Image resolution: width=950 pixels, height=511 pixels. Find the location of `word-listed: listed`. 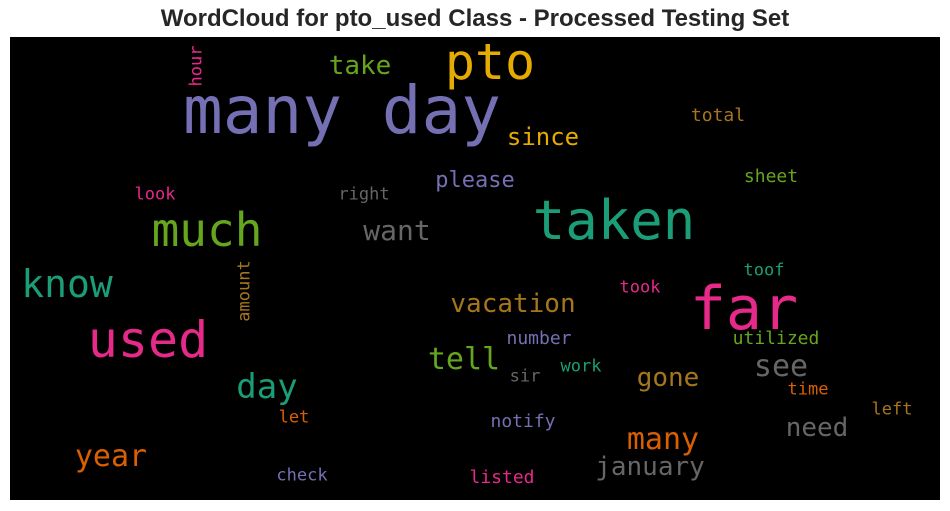

word-listed: listed is located at coordinates (502, 477).